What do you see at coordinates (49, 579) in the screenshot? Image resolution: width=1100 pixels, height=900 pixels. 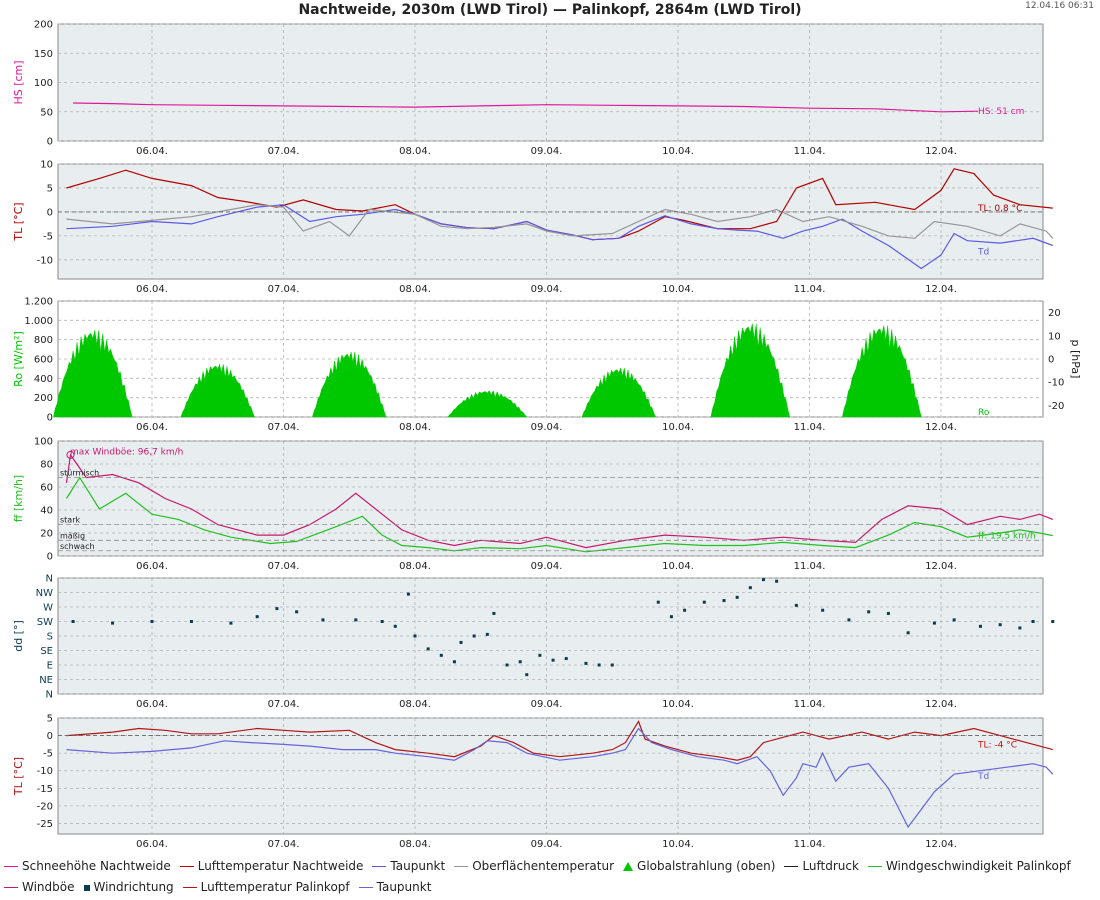 I see `y-tick-label: N` at bounding box center [49, 579].